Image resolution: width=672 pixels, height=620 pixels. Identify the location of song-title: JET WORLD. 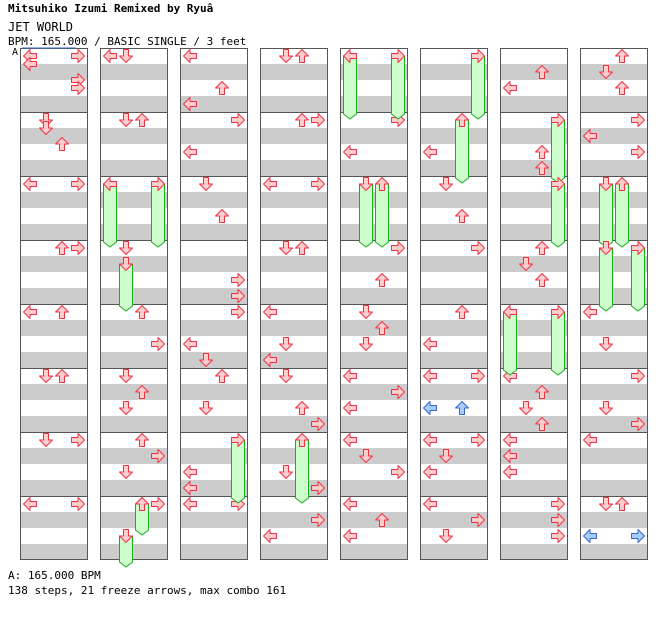
(41, 27).